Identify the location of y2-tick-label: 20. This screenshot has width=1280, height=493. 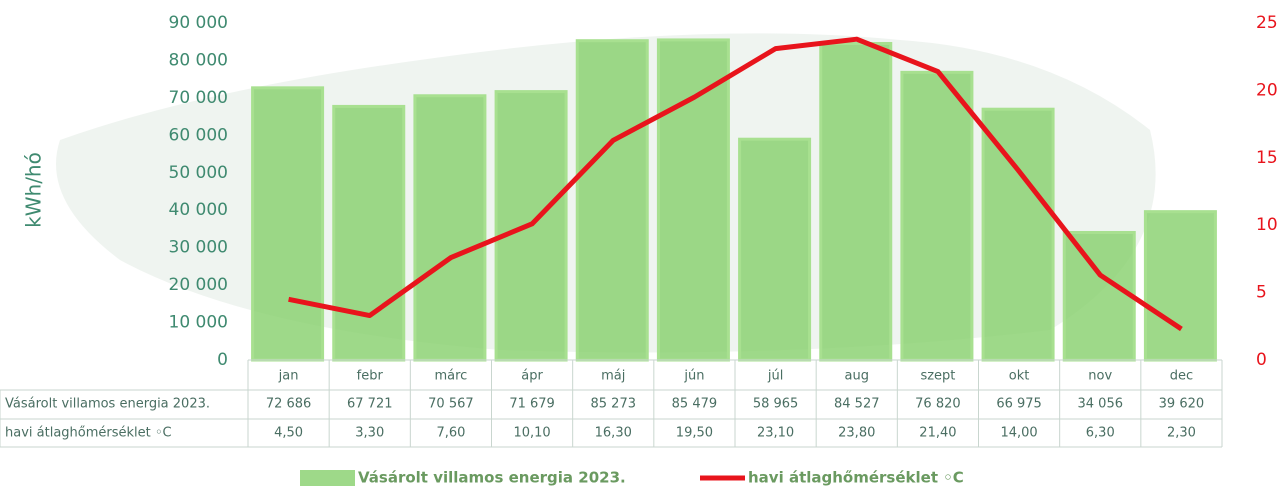
(1267, 90).